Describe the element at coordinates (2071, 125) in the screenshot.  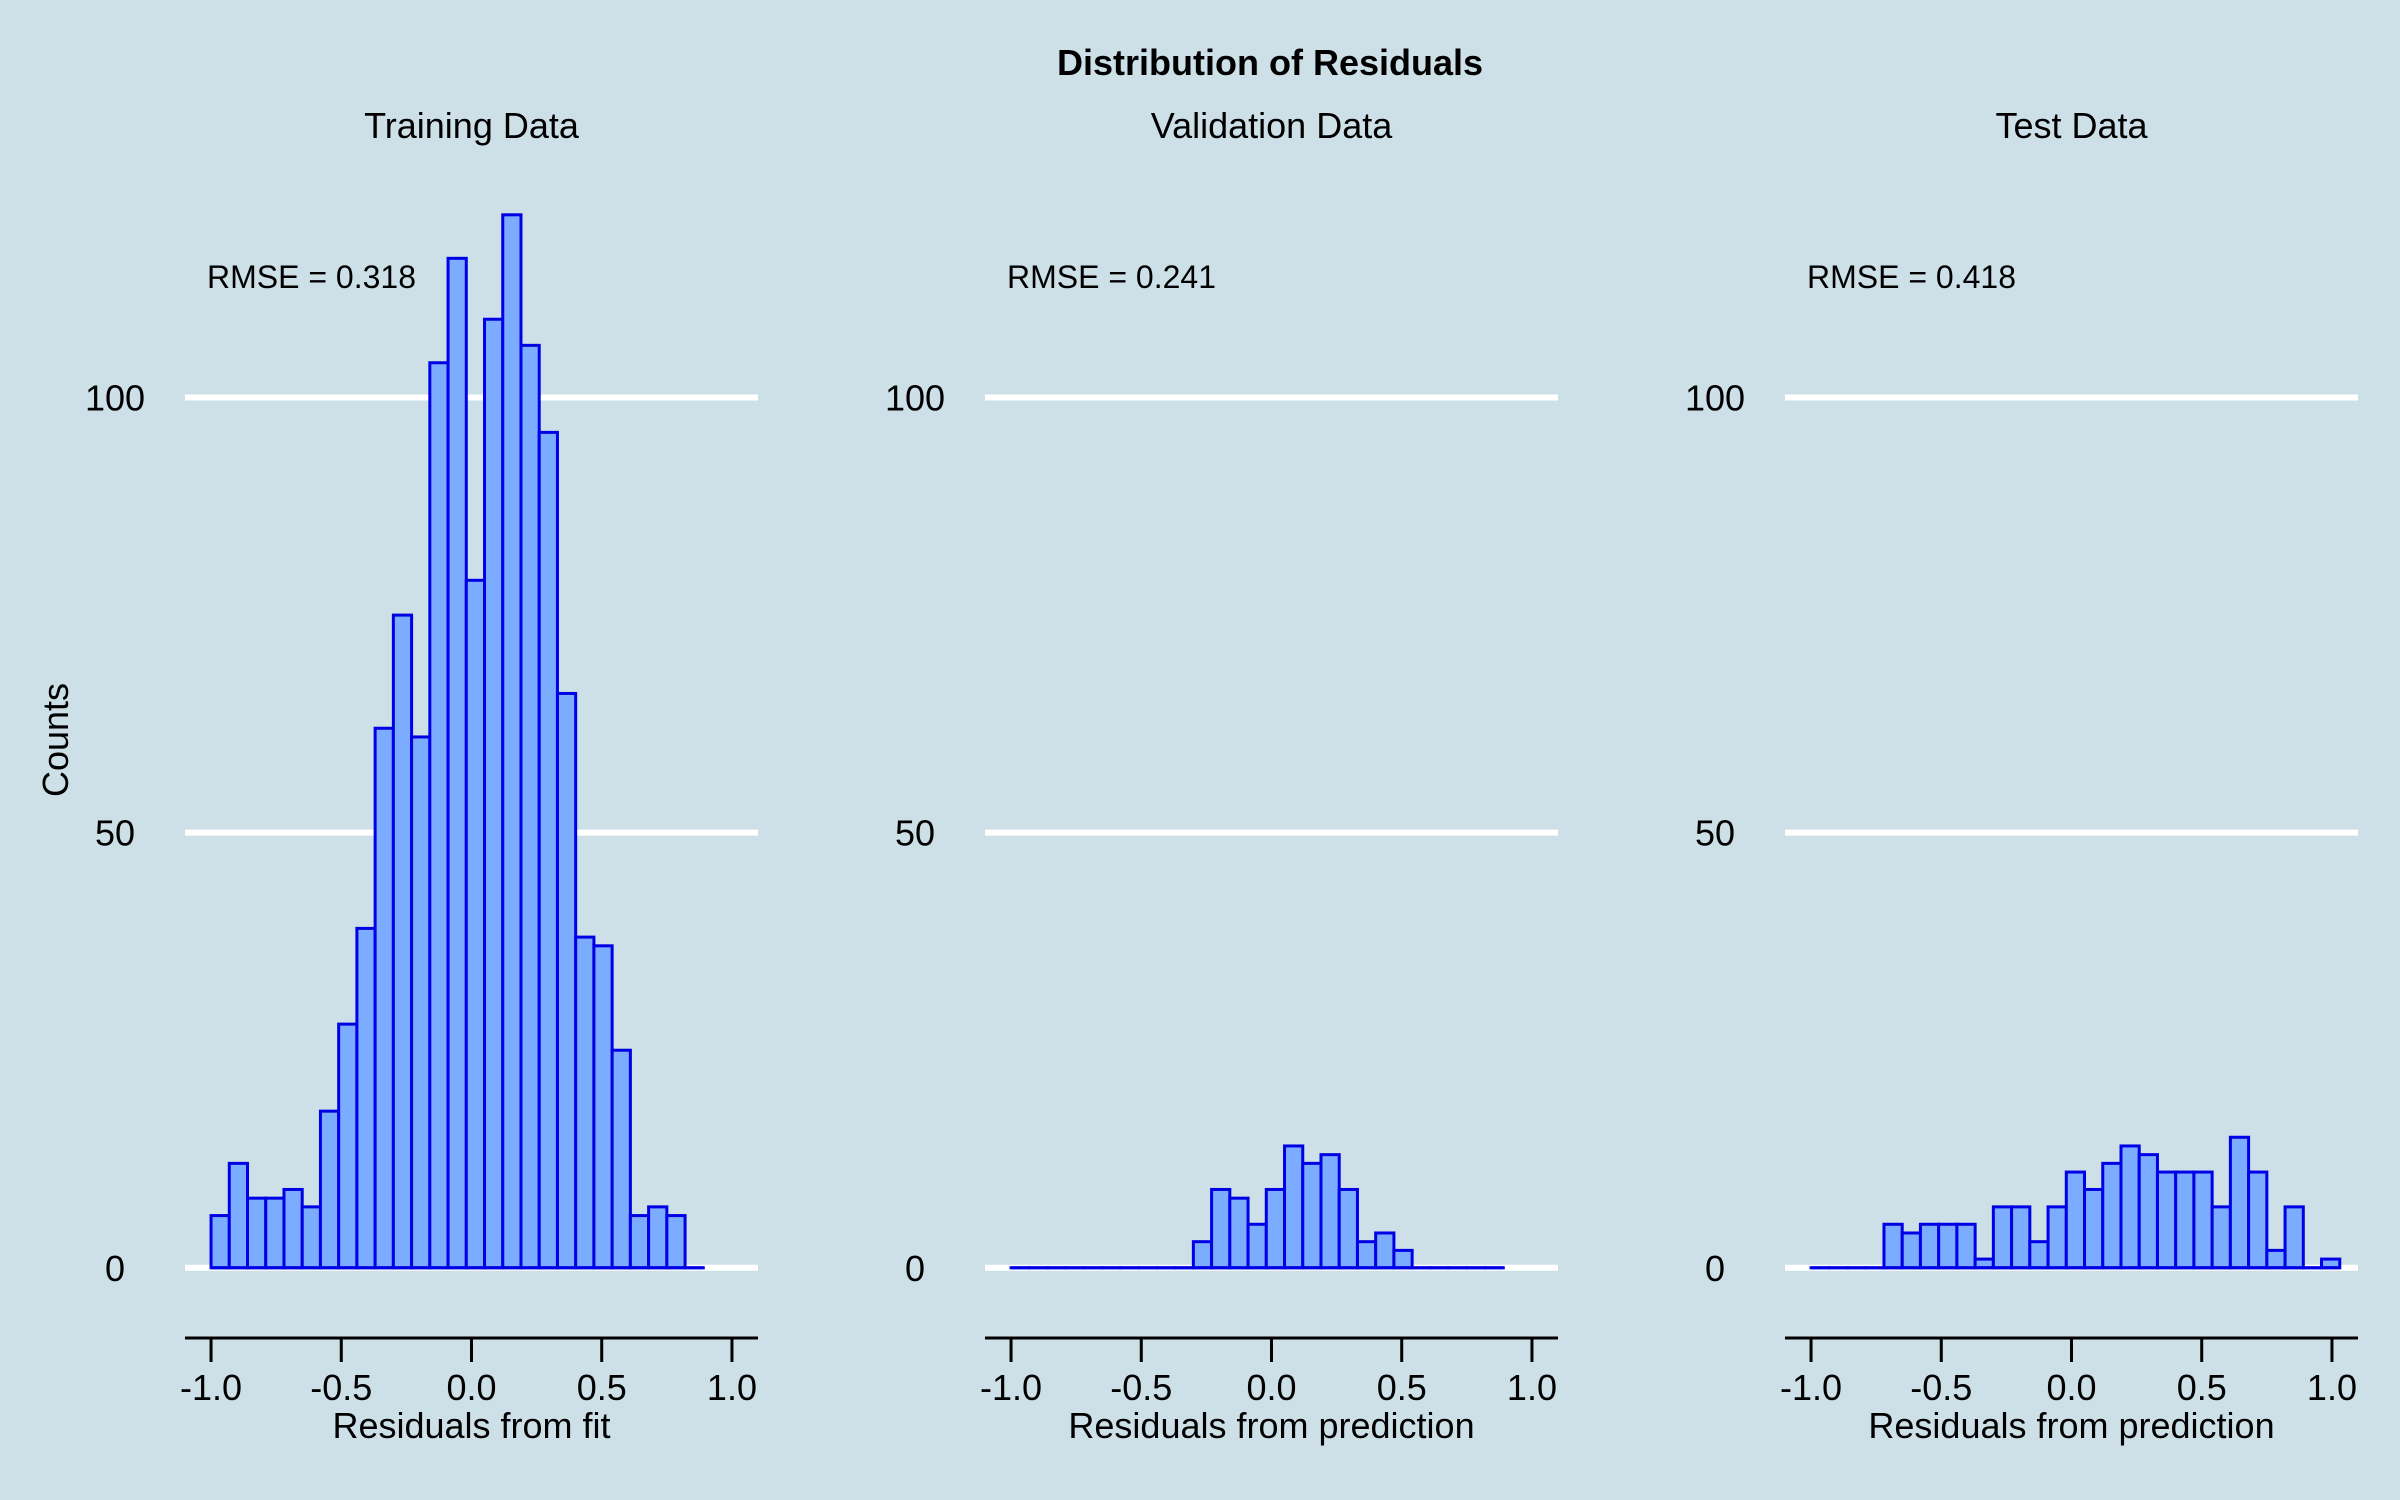
I see `panel-title: Test Data` at that location.